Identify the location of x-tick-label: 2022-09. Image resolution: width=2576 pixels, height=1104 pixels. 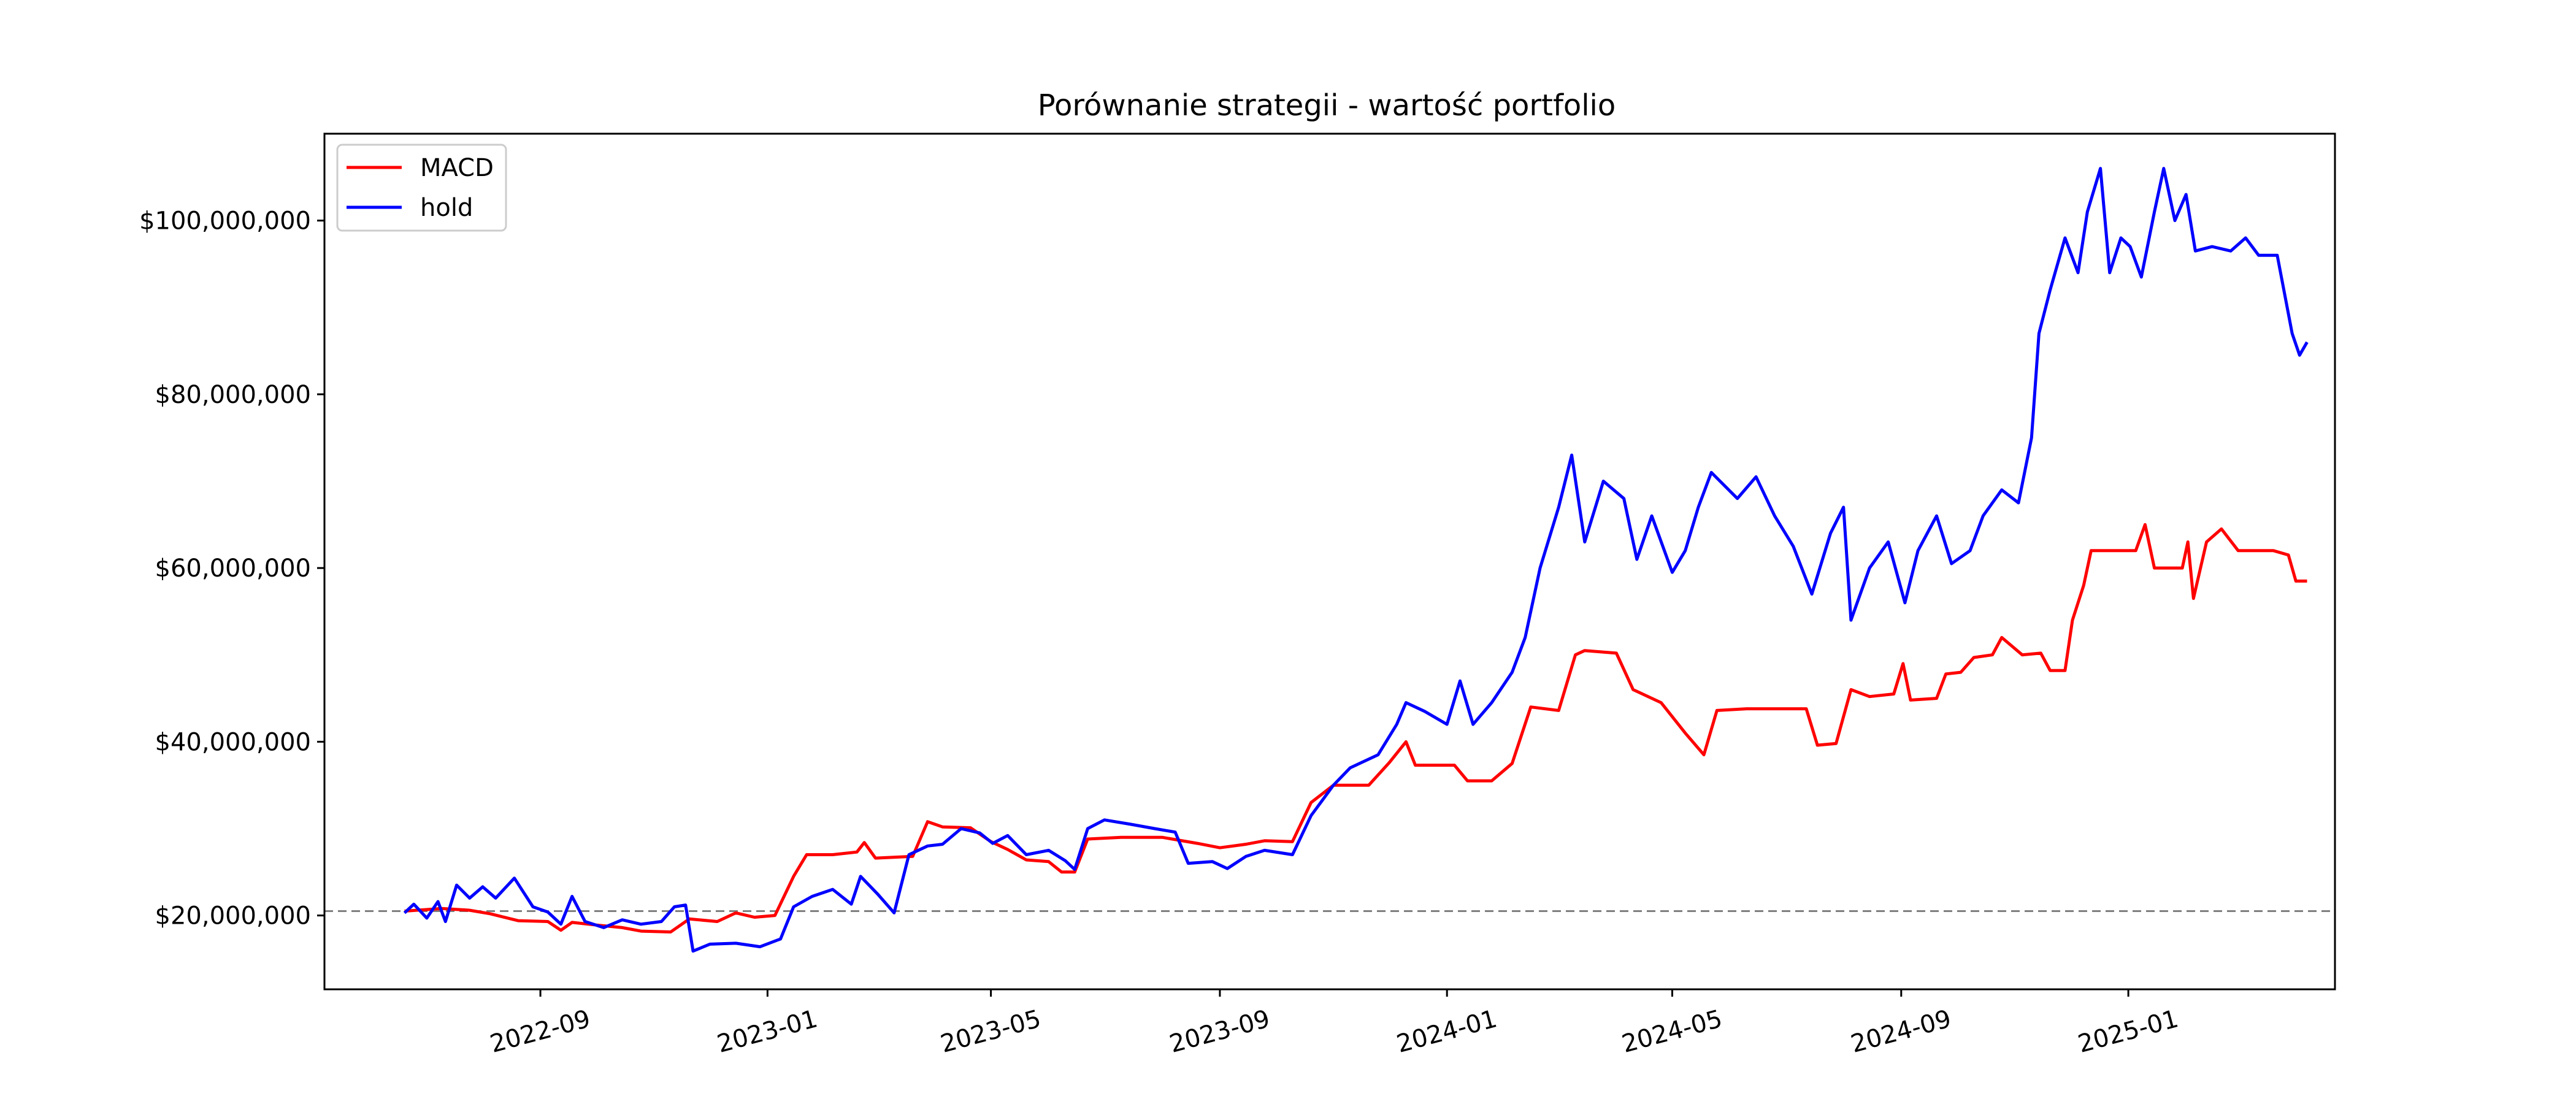
(540, 1032).